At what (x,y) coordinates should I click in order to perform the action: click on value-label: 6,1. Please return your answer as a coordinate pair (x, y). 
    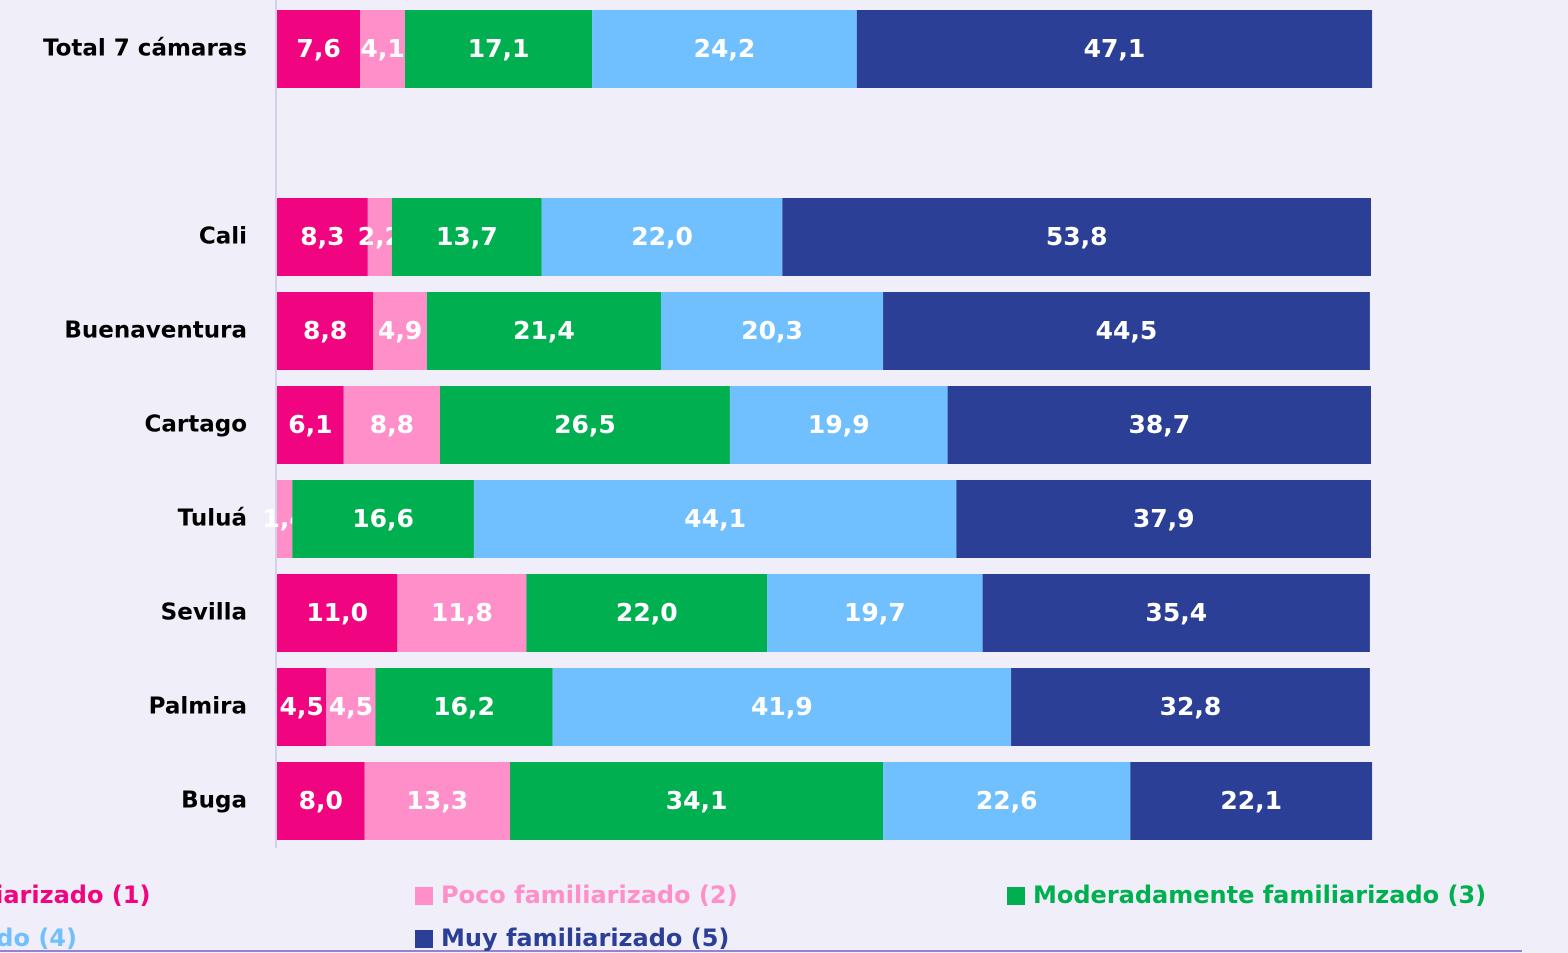
    Looking at the image, I should click on (310, 424).